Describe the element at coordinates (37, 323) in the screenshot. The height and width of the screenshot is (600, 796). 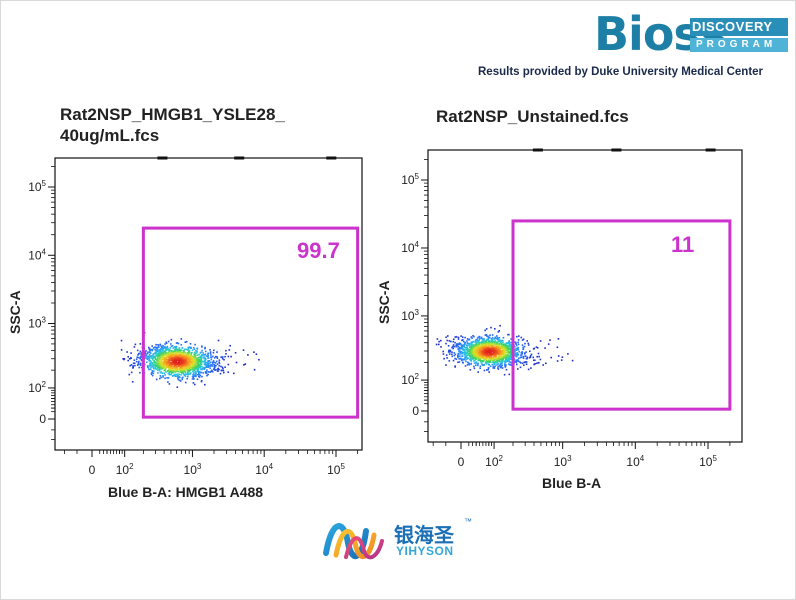
I see `plot1-y-tick-label-2: 10³` at that location.